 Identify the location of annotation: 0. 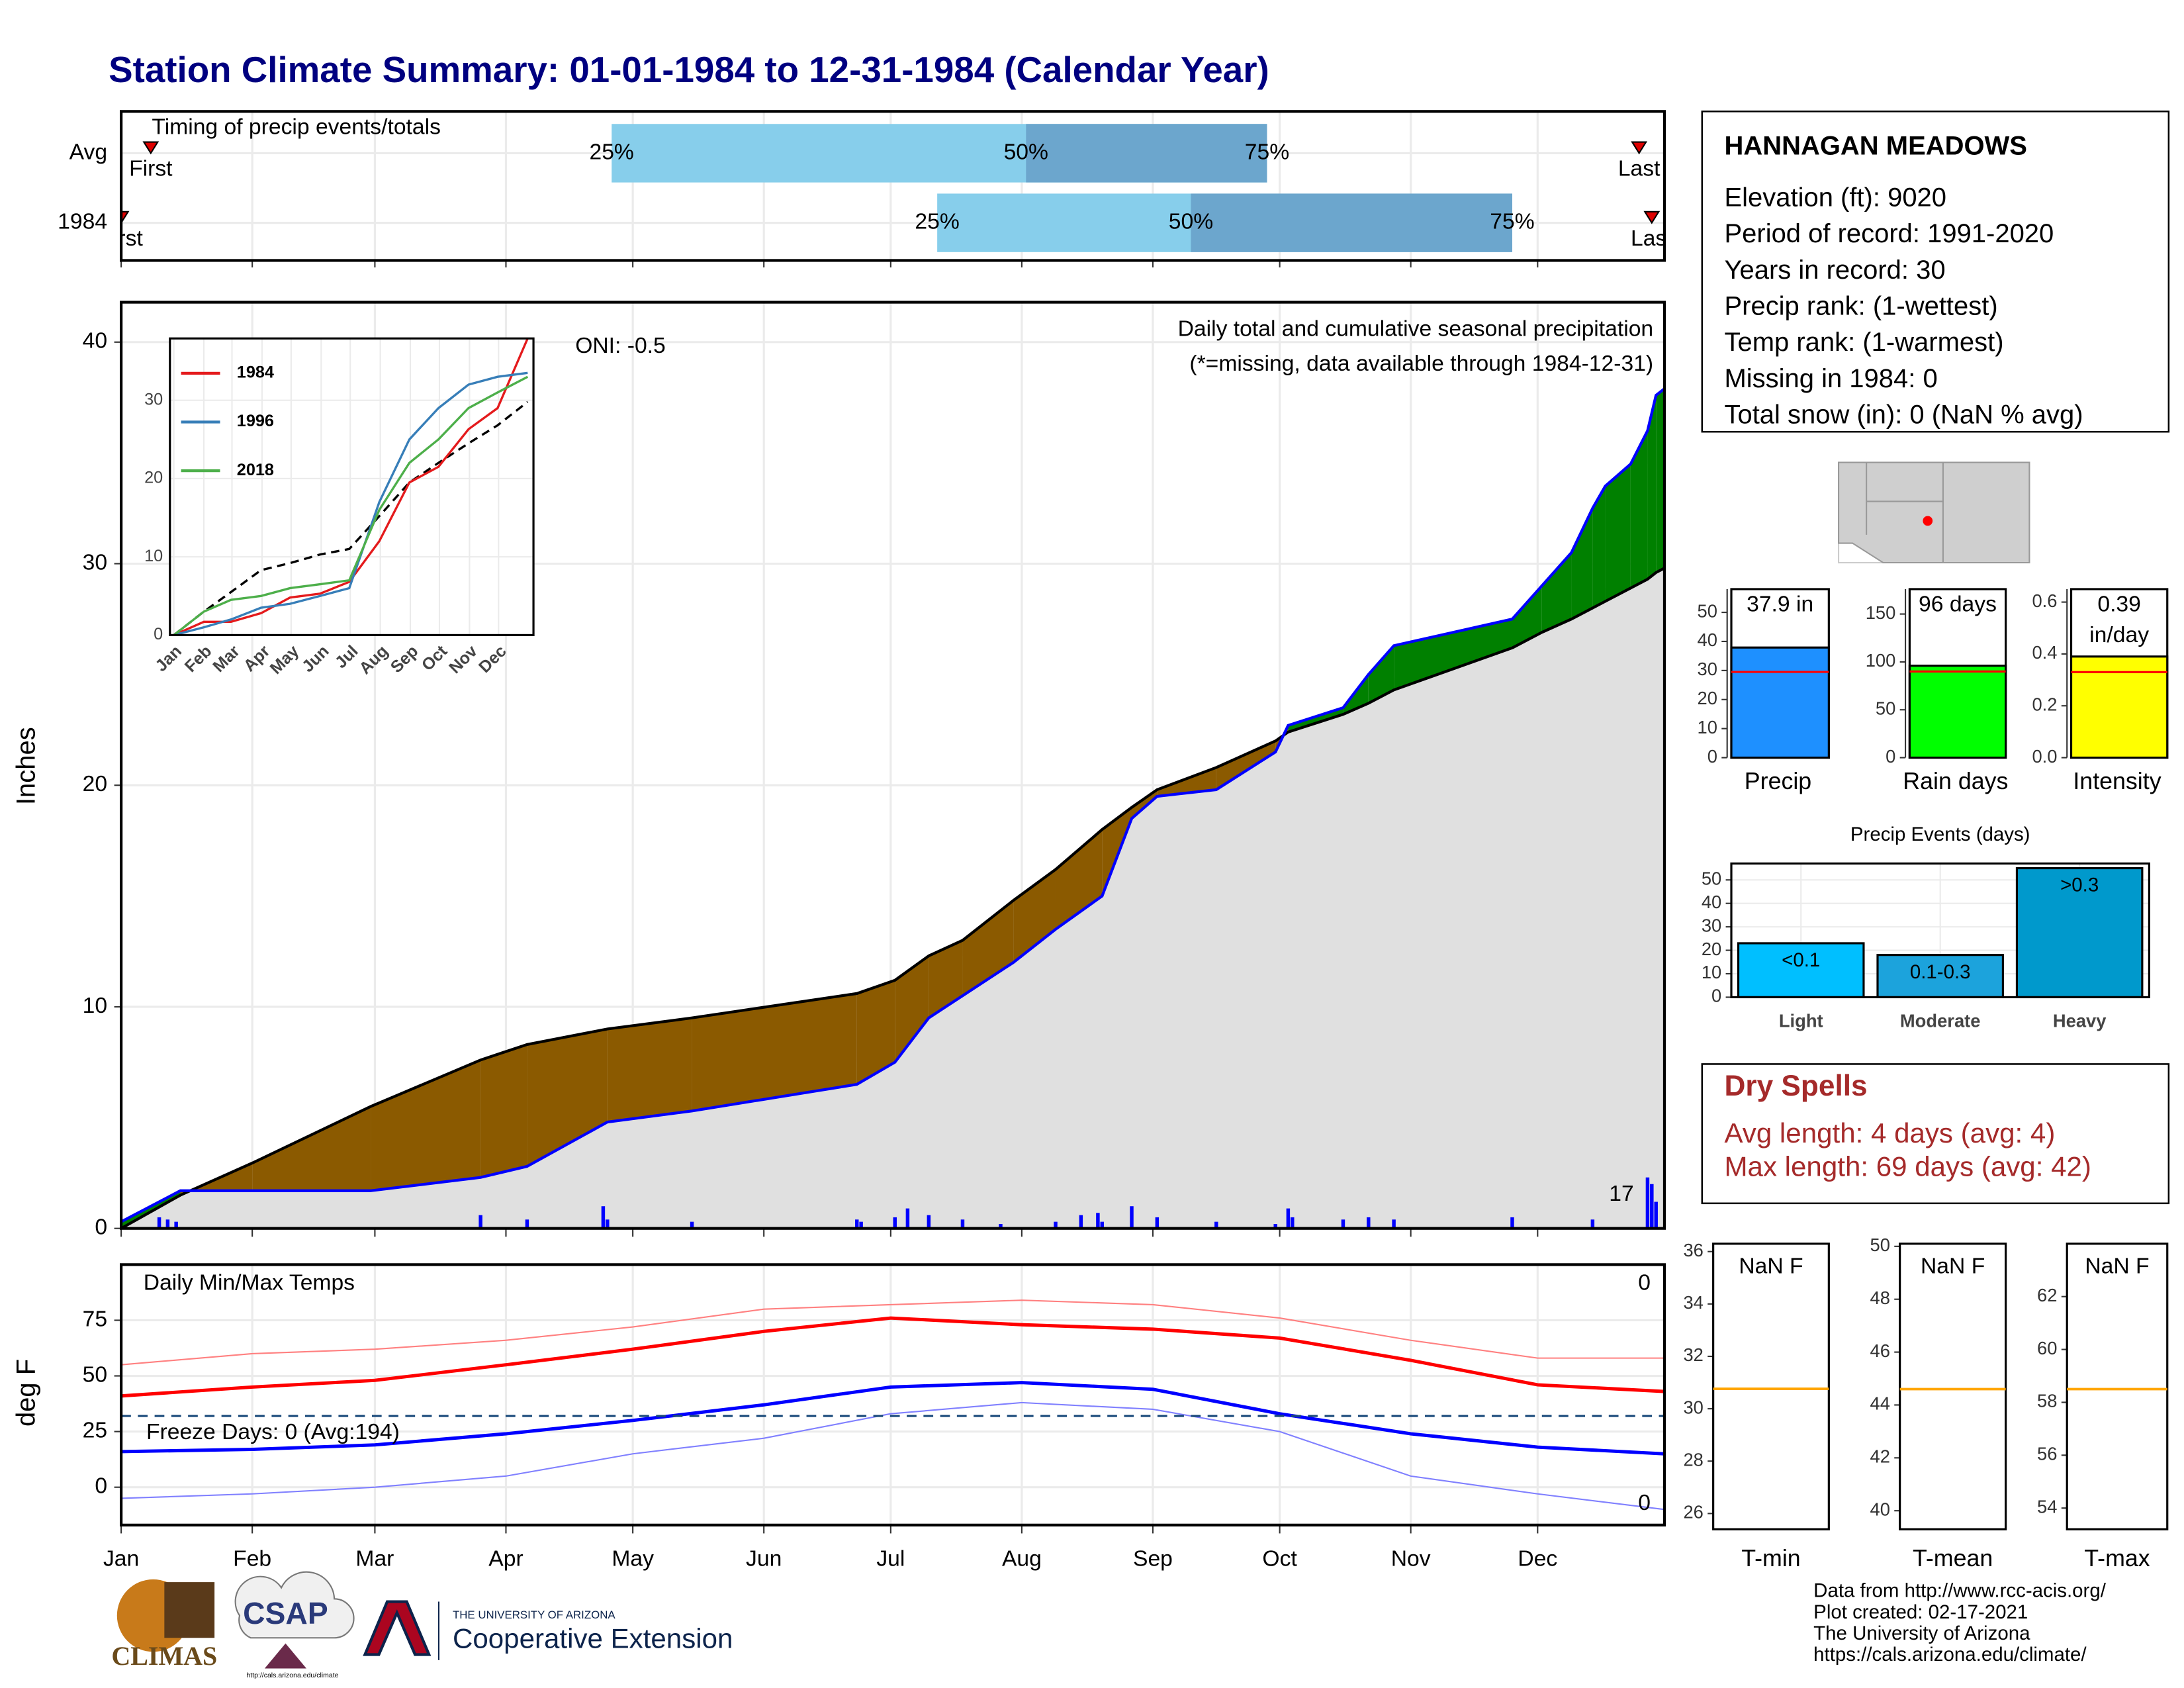
(1644, 1283).